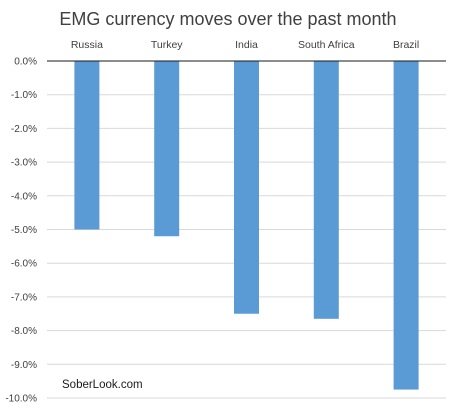  What do you see at coordinates (24, 230) in the screenshot?
I see `y-tick-label: -5.0%` at bounding box center [24, 230].